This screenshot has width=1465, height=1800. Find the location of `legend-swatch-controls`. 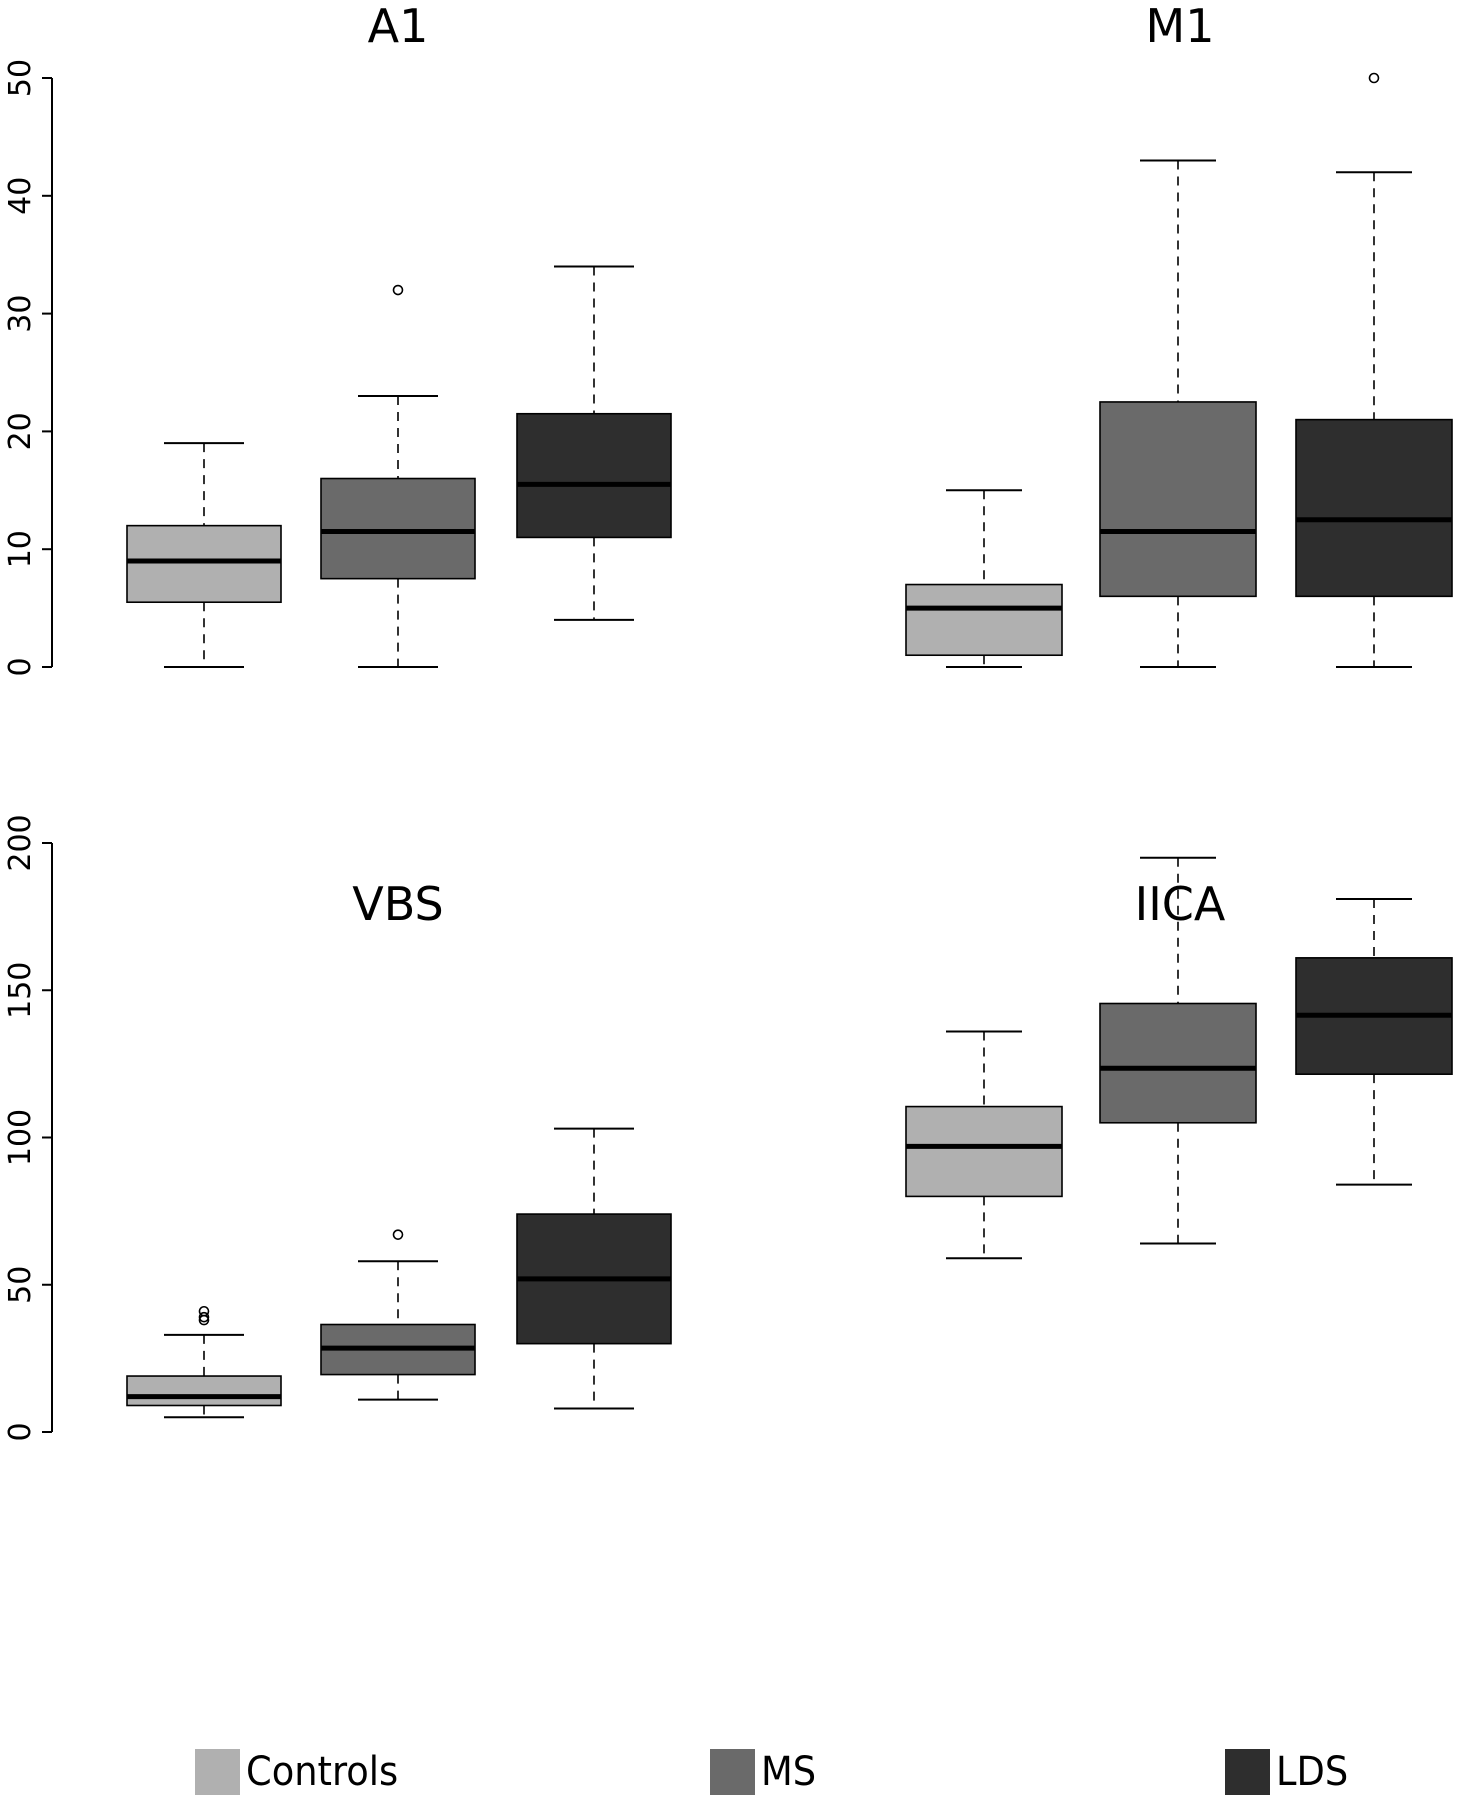

legend-swatch-controls is located at coordinates (217, 1772).